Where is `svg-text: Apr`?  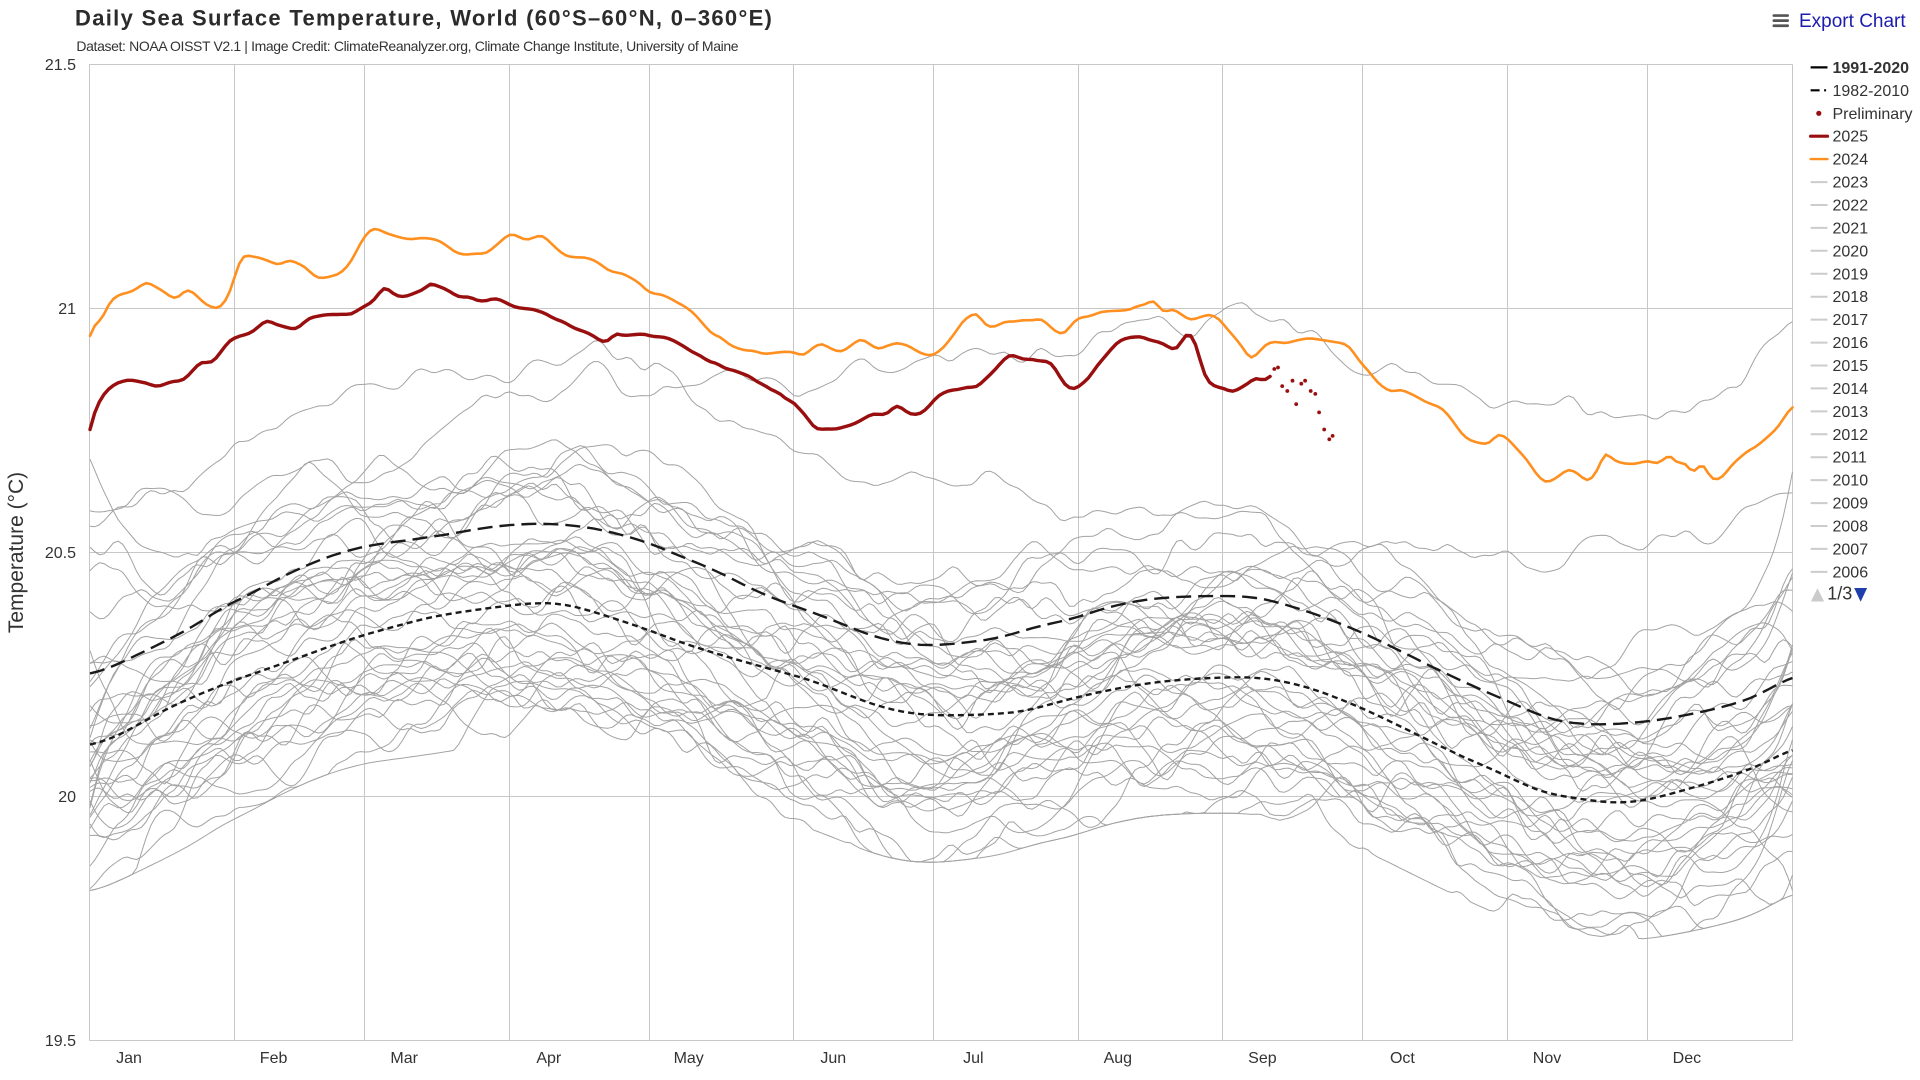 svg-text: Apr is located at coordinates (549, 1058).